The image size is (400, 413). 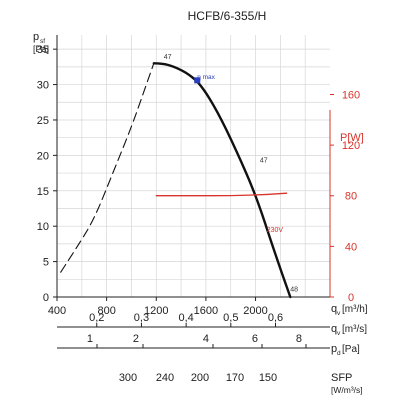 What do you see at coordinates (227, 16) in the screenshot?
I see `chart-title: HCFB/6-355/H` at bounding box center [227, 16].